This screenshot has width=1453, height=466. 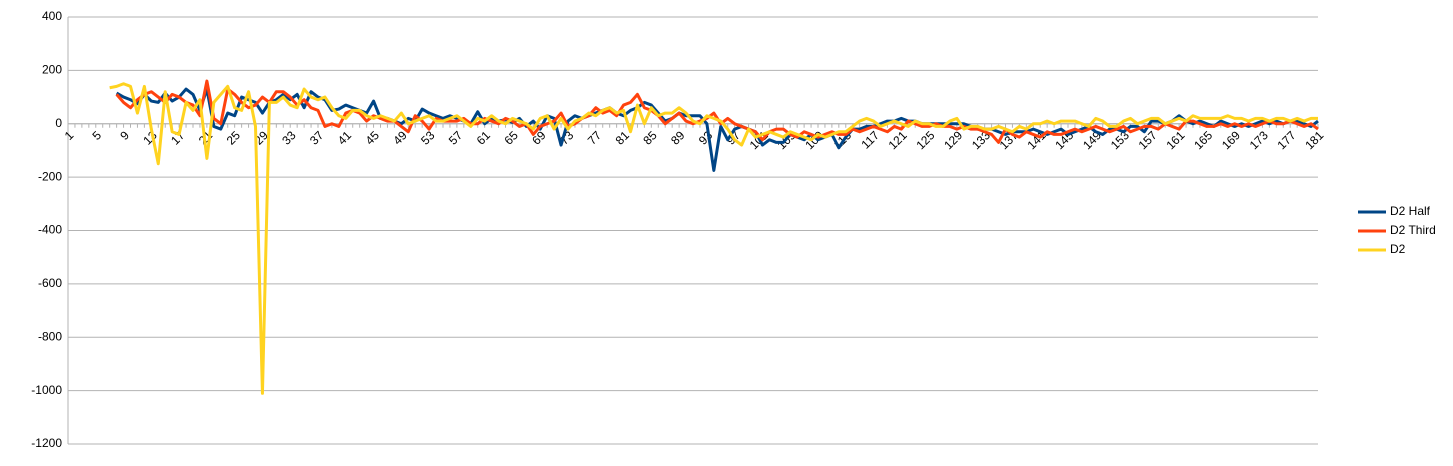 I want to click on x-tick-label: 161, so click(x=1175, y=140).